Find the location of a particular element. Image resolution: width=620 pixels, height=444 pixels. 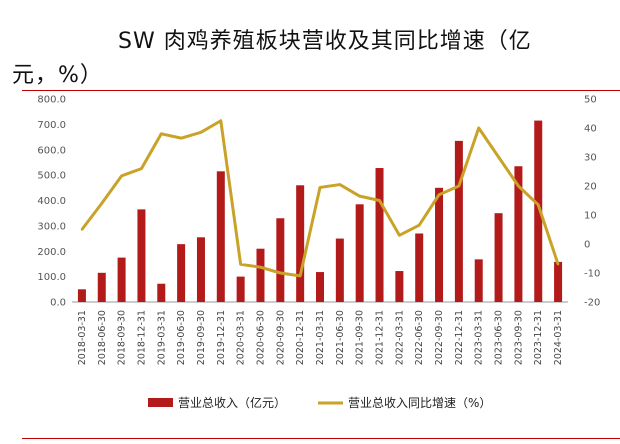

x-tick-label: 2021-12-31 is located at coordinates (380, 337).